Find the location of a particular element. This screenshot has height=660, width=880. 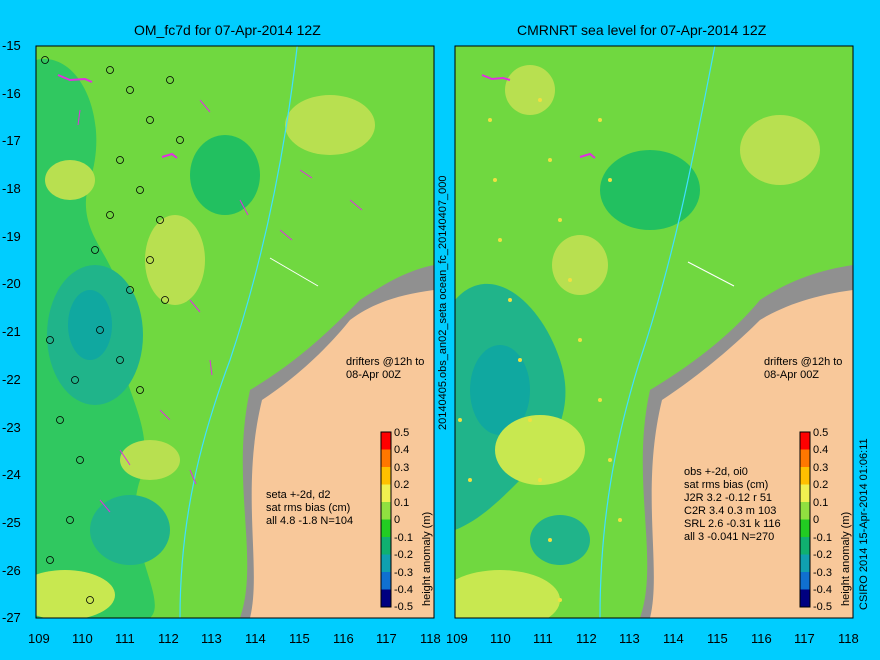

left-colorbar-swatches is located at coordinates (386, 519).